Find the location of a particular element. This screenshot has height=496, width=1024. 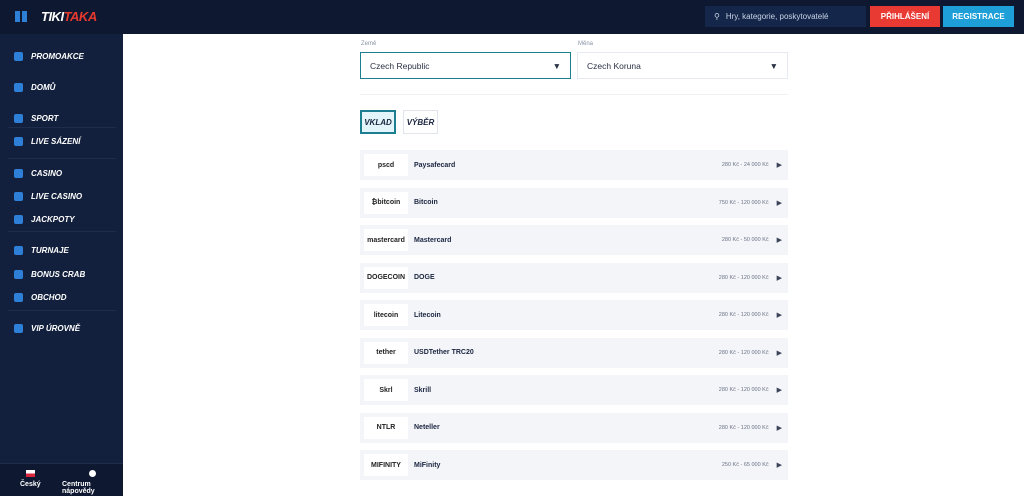

gift-icon is located at coordinates (18, 56).